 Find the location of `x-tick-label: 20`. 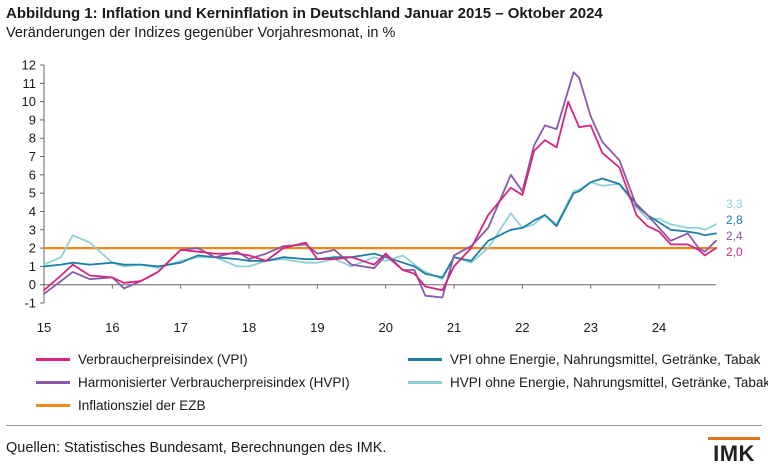

x-tick-label: 20 is located at coordinates (385, 327).